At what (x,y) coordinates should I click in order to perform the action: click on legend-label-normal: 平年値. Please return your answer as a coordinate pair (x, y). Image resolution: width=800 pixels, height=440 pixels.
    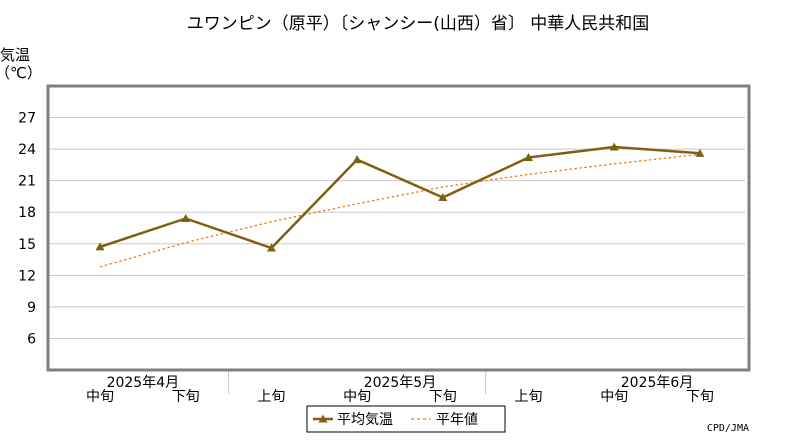
    Looking at the image, I should click on (457, 420).